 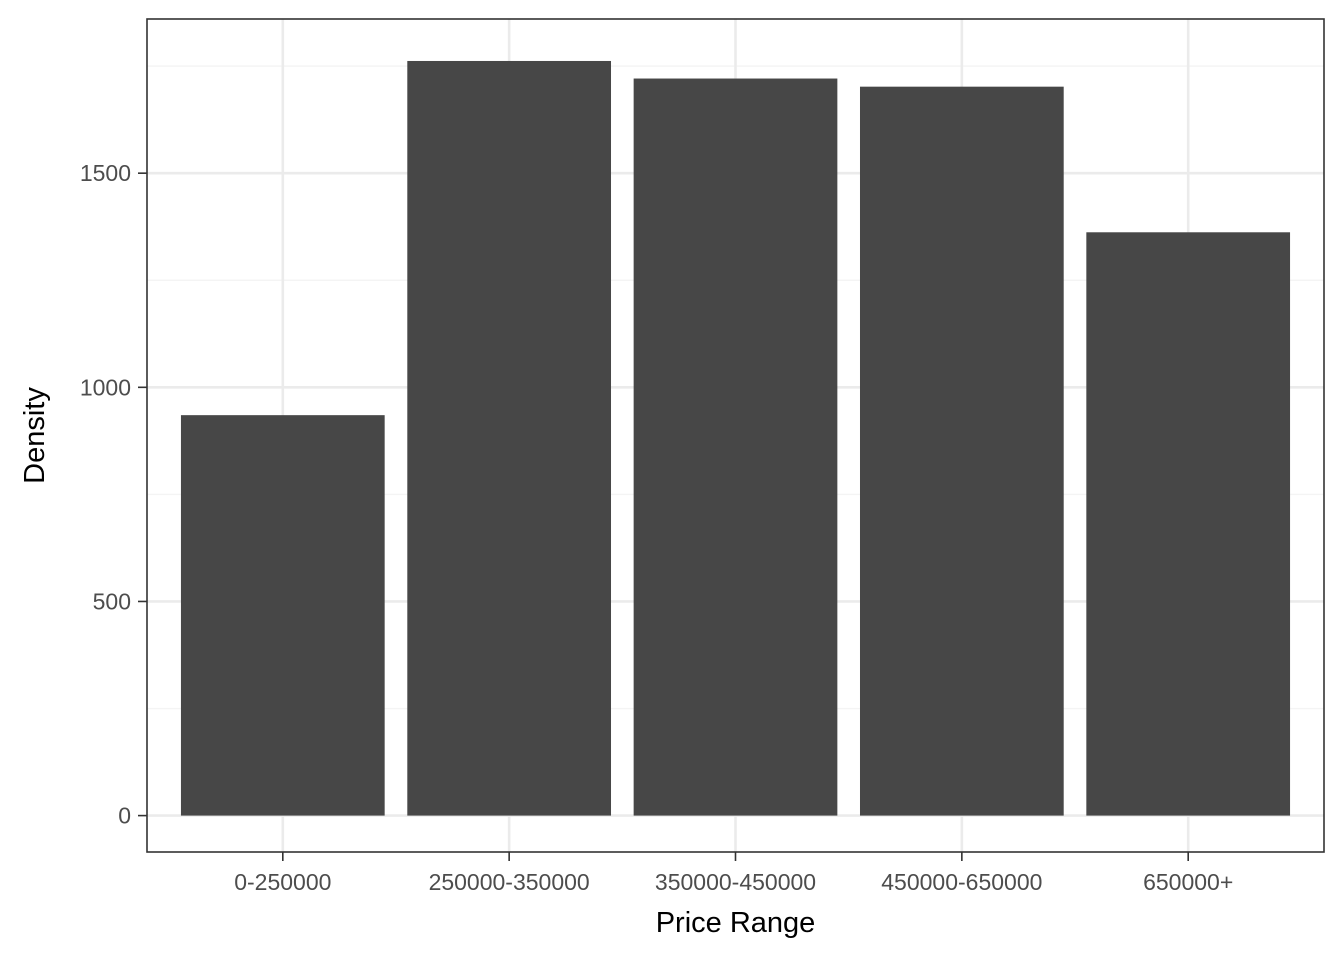 What do you see at coordinates (509, 882) in the screenshot?
I see `x-tick-label: 250000-350000` at bounding box center [509, 882].